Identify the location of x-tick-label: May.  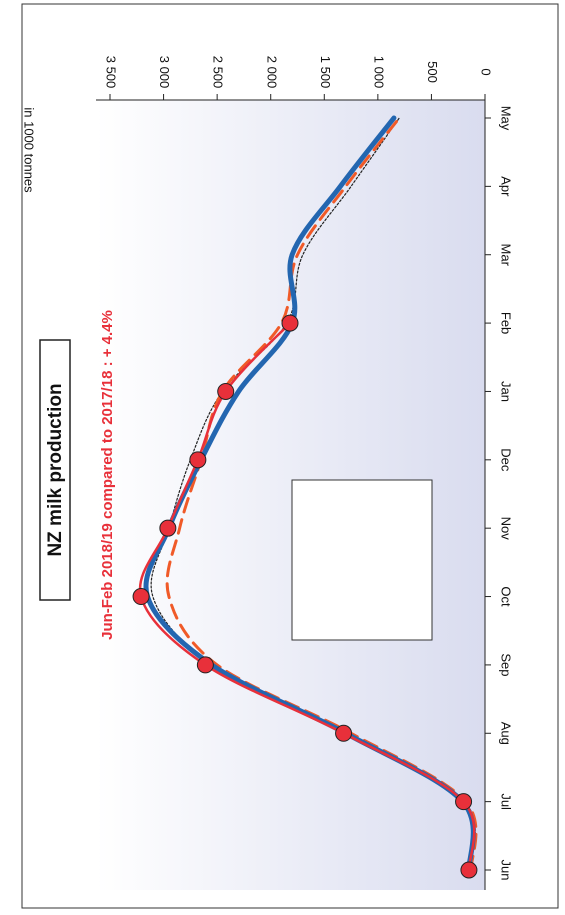
(506, 118).